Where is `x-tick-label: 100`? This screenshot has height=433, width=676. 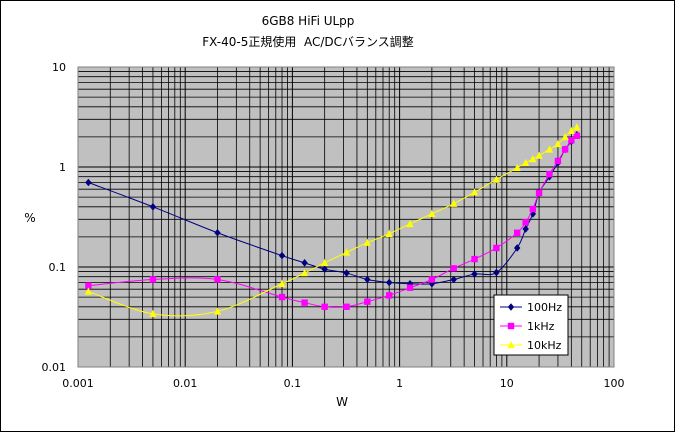 x-tick-label: 100 is located at coordinates (614, 383).